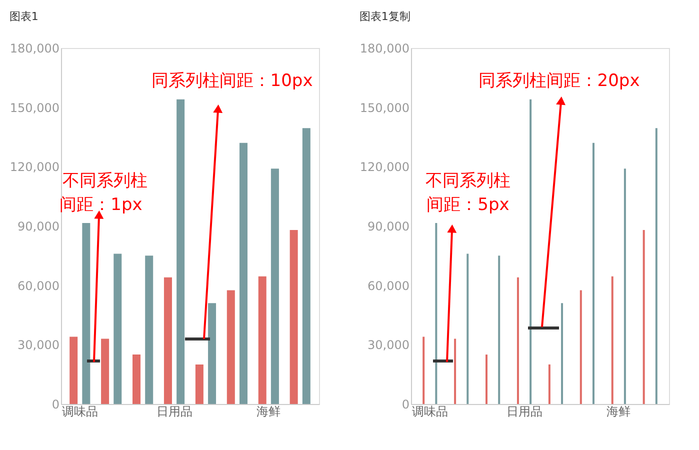 The width and height of the screenshot is (699, 450). Describe the element at coordinates (232, 81) in the screenshot. I see `annotation: 同系列柱间距：10px` at that location.